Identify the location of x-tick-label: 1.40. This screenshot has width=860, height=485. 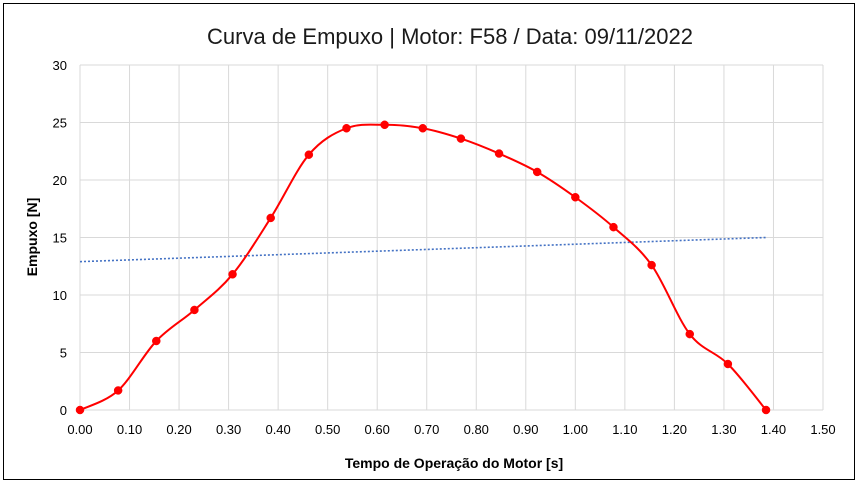
(773, 429).